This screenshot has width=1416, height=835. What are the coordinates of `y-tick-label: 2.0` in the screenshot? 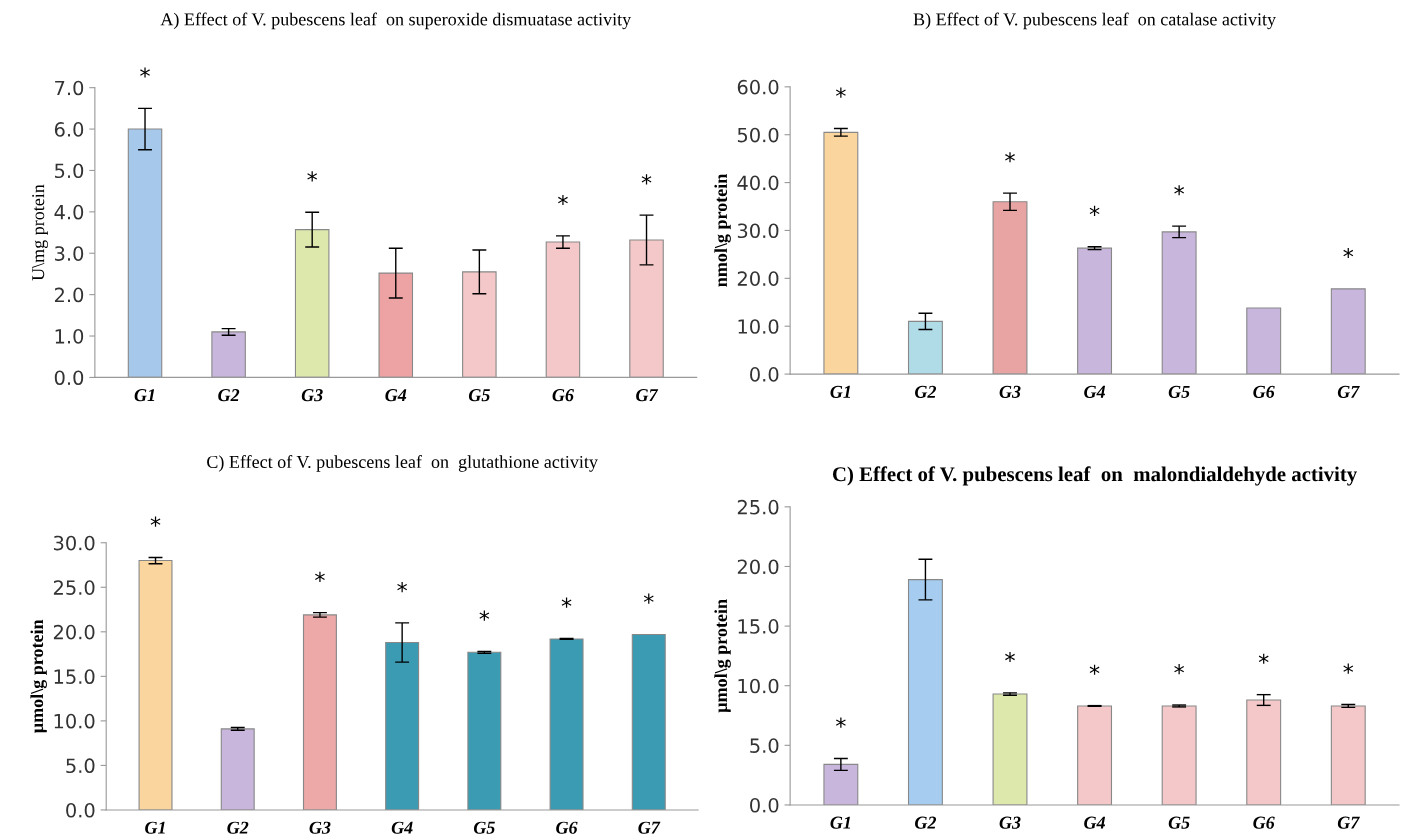 It's located at (69, 295).